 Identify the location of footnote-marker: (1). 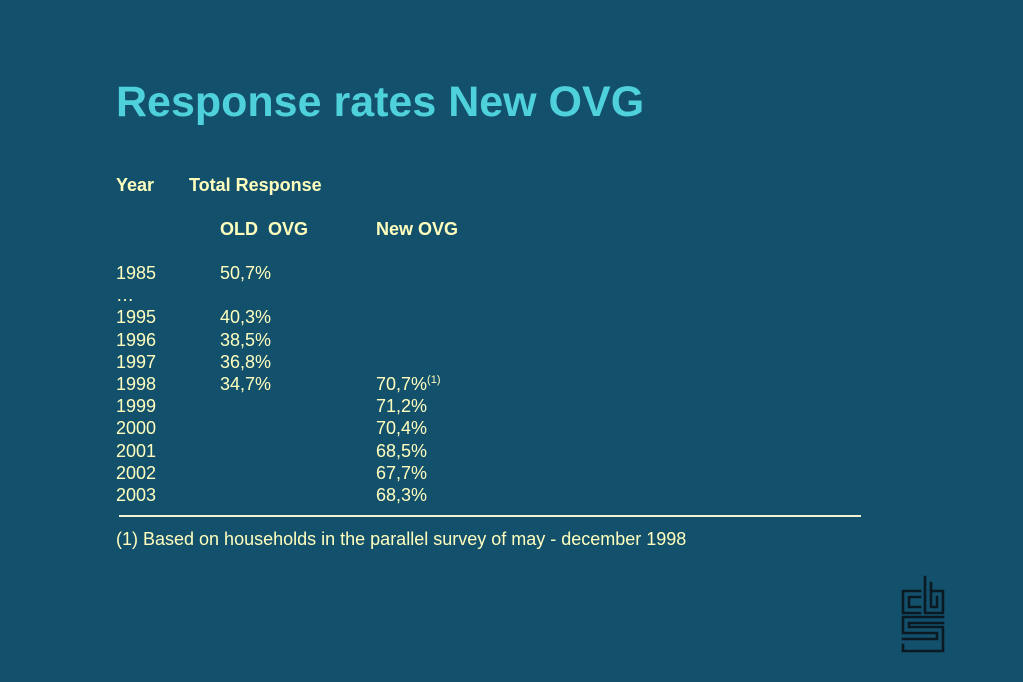
(434, 379).